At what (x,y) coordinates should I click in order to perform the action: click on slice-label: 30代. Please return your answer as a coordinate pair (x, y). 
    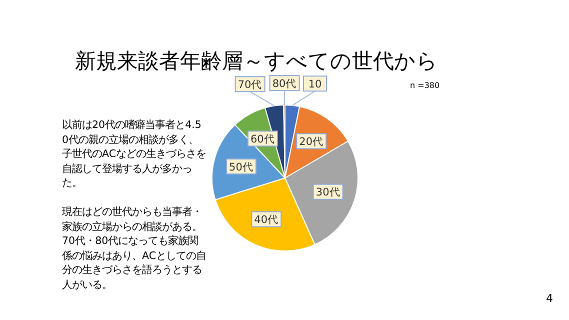
    Looking at the image, I should click on (328, 192).